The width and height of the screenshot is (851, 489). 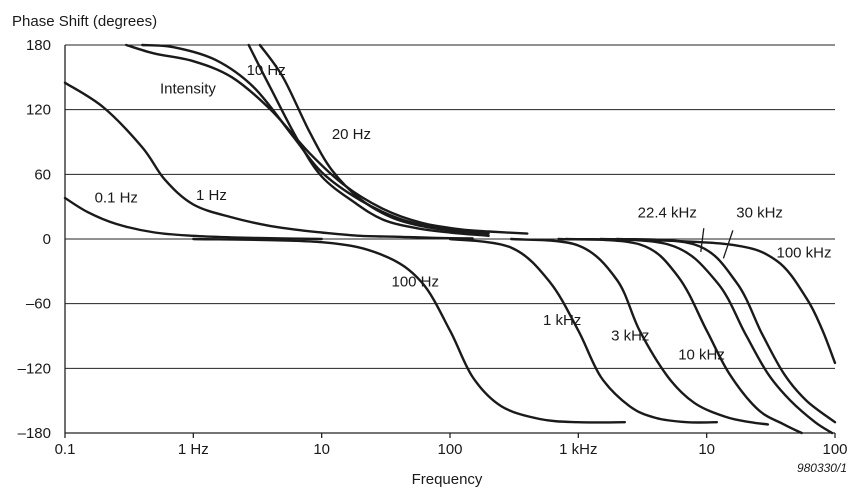 What do you see at coordinates (351, 134) in the screenshot?
I see `series-label: 20 Hz` at bounding box center [351, 134].